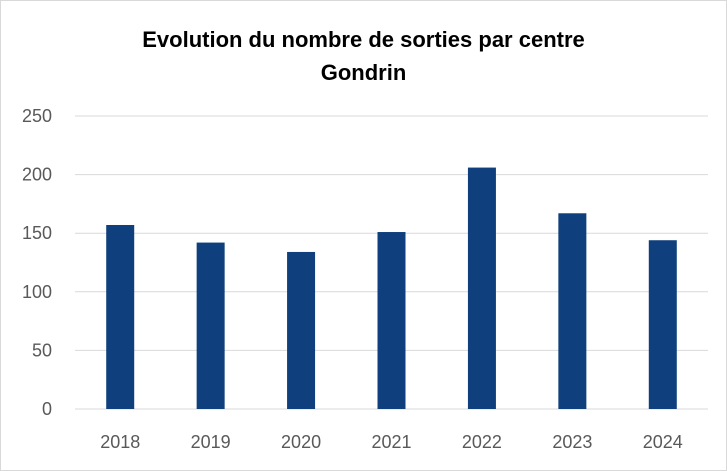 This screenshot has width=727, height=471. Describe the element at coordinates (391, 442) in the screenshot. I see `x-tick-label-2021: 2021` at that location.